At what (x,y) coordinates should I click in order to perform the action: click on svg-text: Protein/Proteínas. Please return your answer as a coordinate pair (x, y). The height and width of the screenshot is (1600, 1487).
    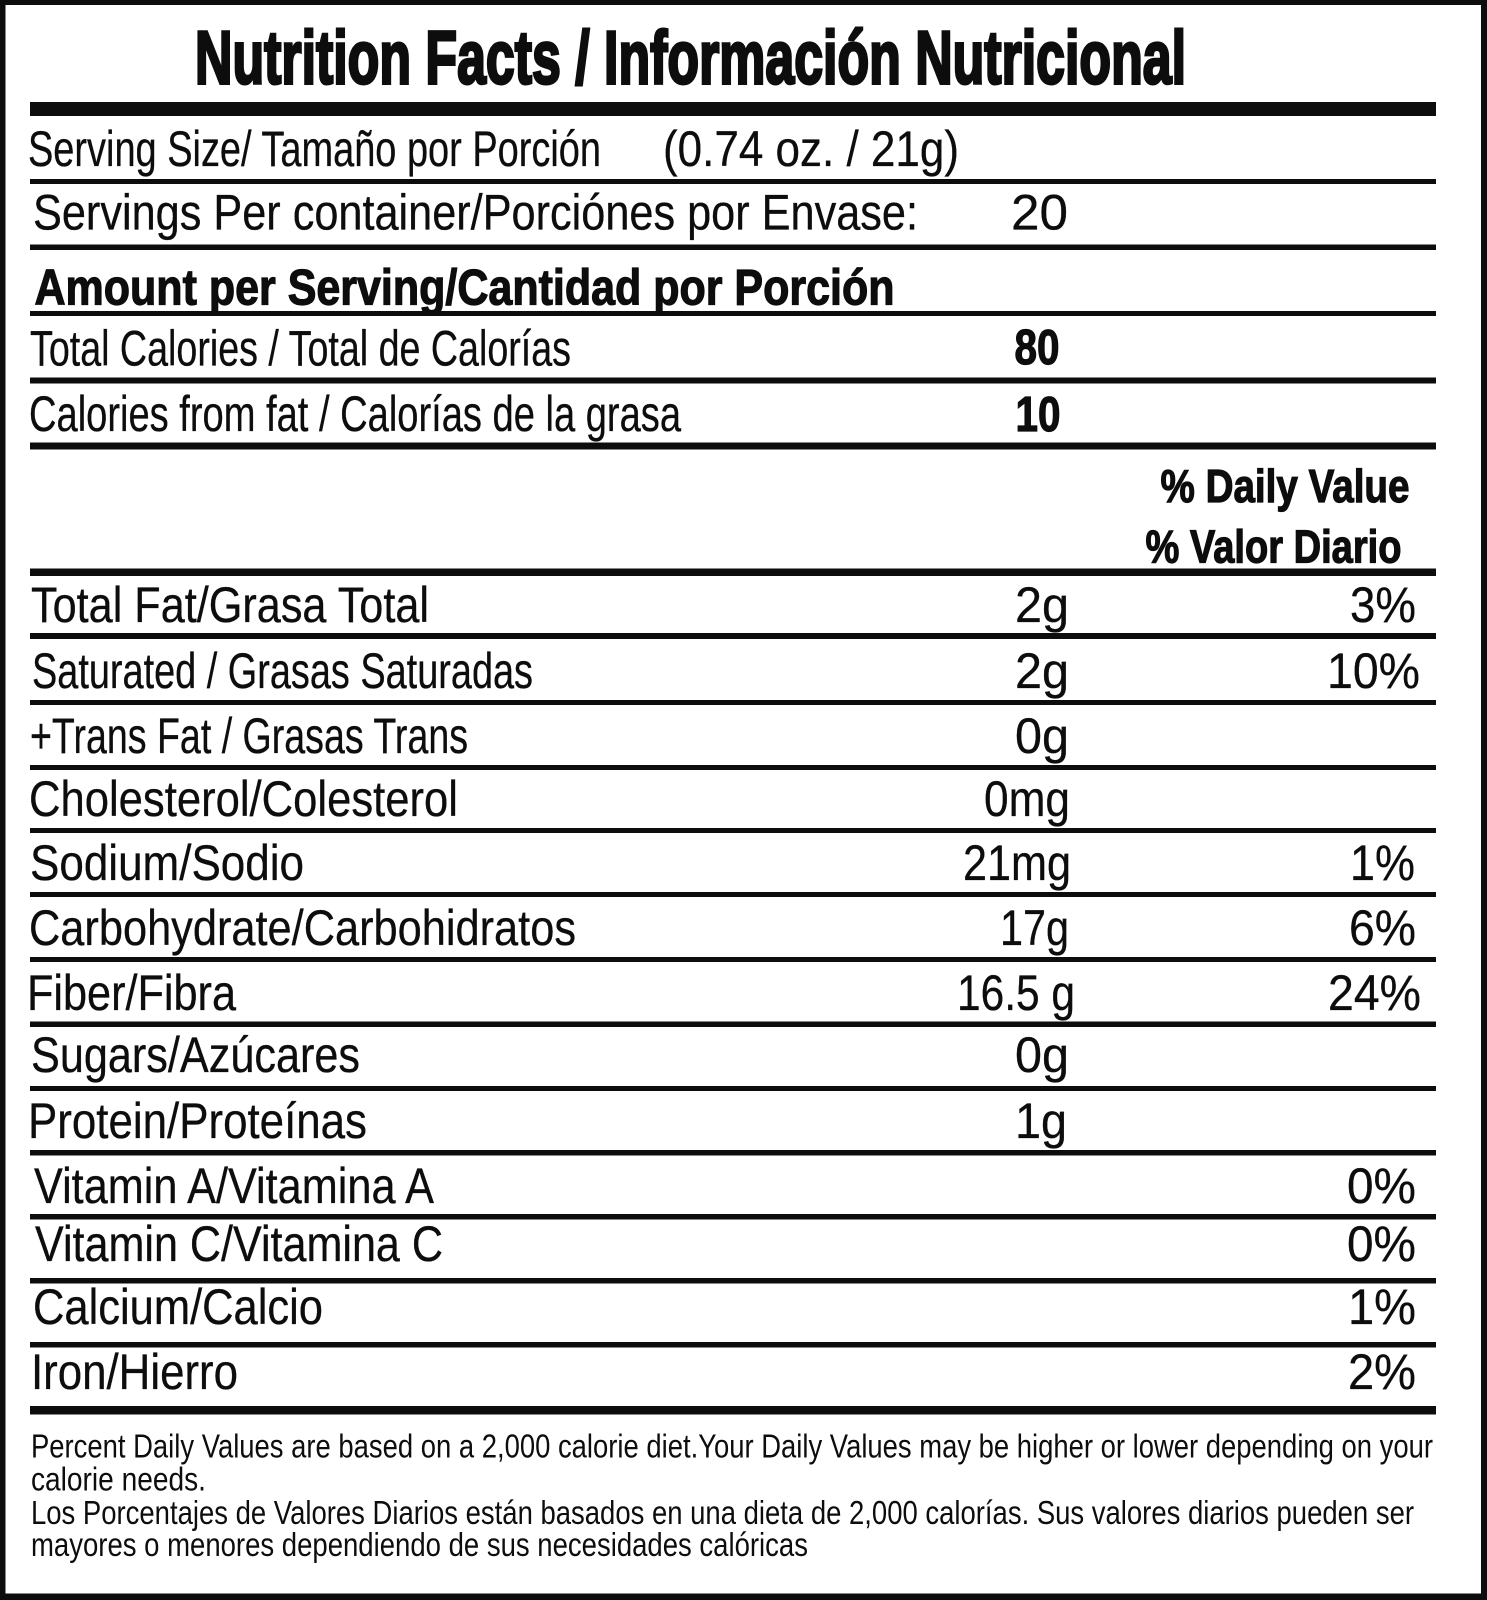
    Looking at the image, I should click on (197, 1120).